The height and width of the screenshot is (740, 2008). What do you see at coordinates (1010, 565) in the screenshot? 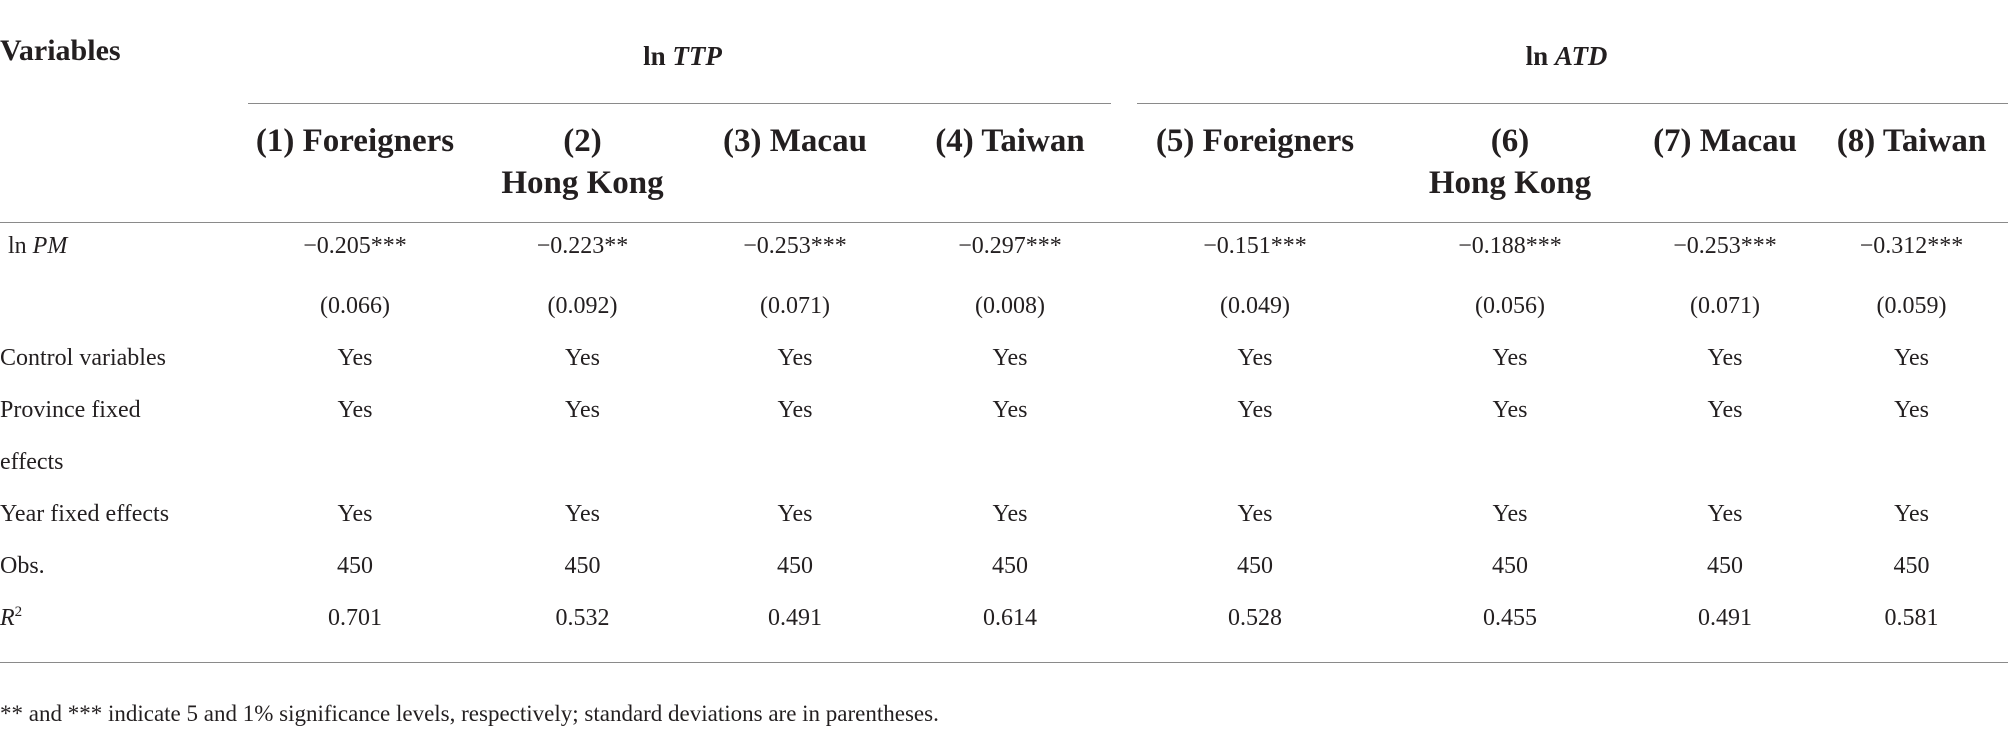
I see `cell-obs-4: 450` at bounding box center [1010, 565].